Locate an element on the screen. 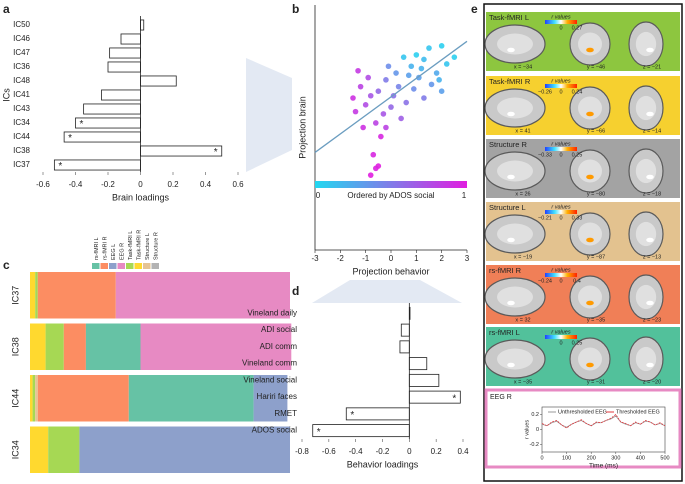 This screenshot has width=685, height=484. category-label: IC46 is located at coordinates (21, 38).